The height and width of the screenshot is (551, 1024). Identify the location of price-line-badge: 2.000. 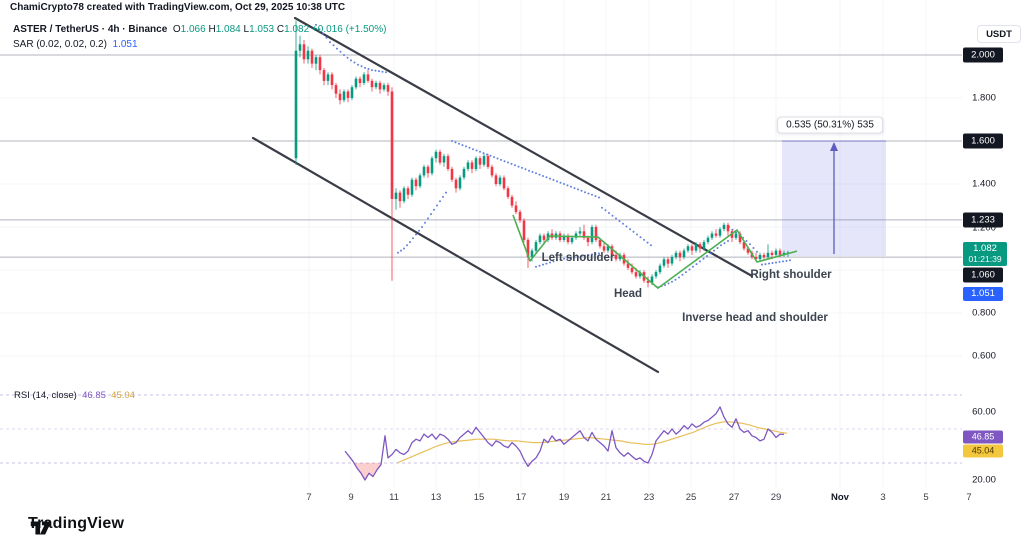
(983, 55).